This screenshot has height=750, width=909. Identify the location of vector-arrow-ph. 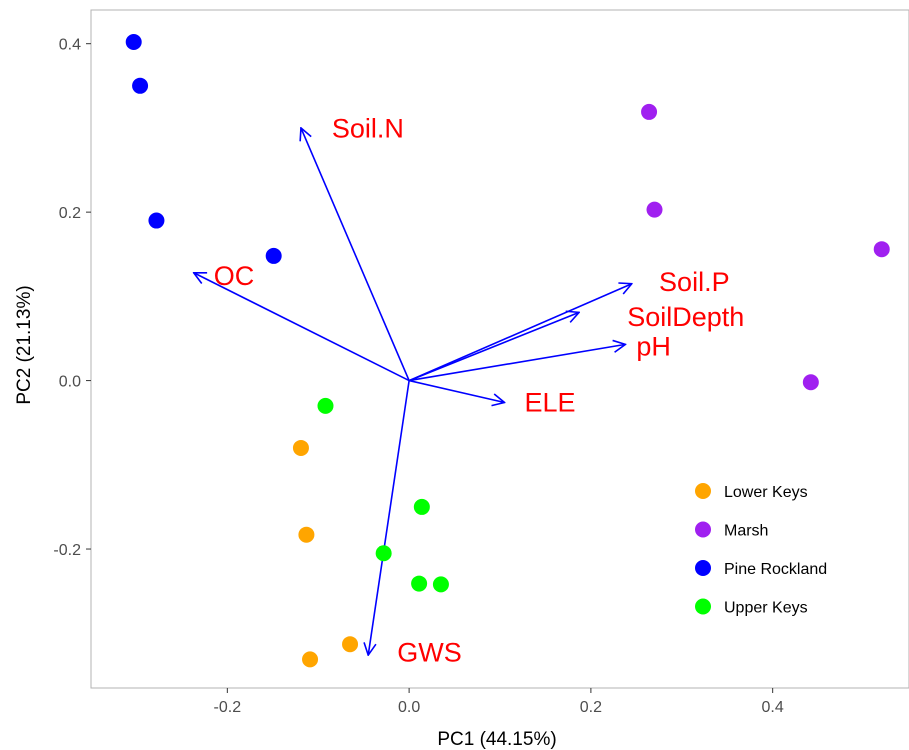
(516, 363).